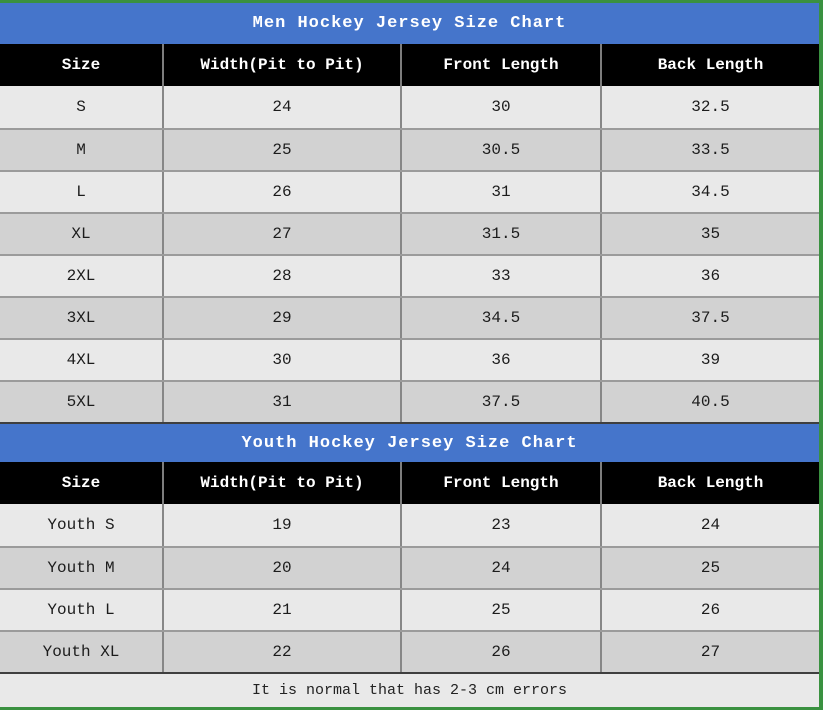 Image resolution: width=823 pixels, height=710 pixels. I want to click on size-cell: 5XL, so click(81, 402).